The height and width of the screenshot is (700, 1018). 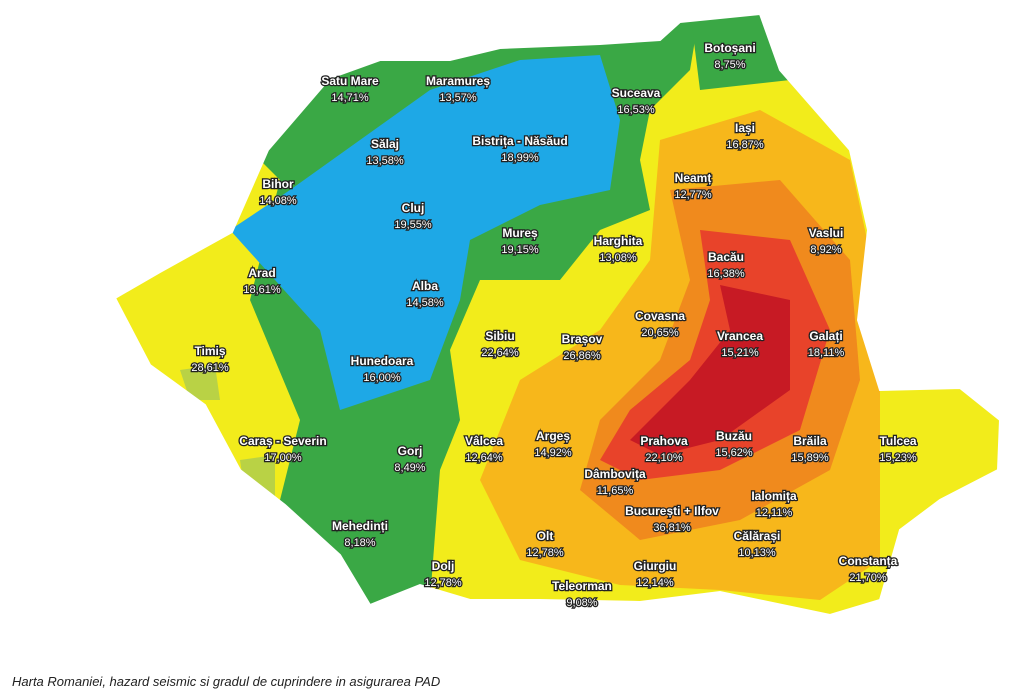 I want to click on county-share: 10,13%, so click(x=757, y=553).